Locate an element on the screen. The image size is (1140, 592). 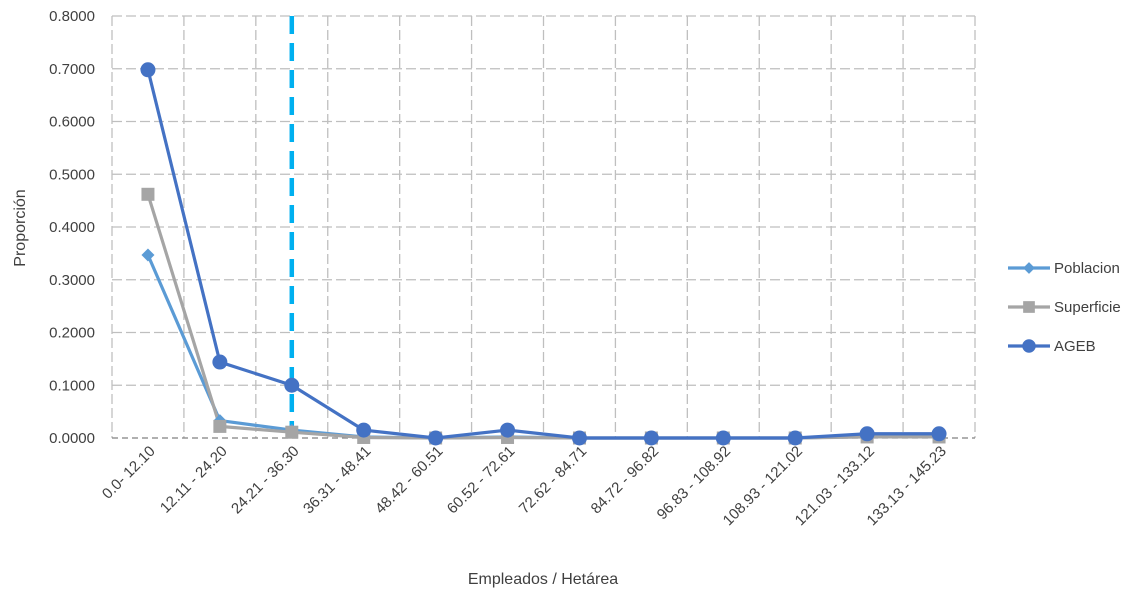
x-tick-label: 12.11 - 24.20 is located at coordinates (194, 480).